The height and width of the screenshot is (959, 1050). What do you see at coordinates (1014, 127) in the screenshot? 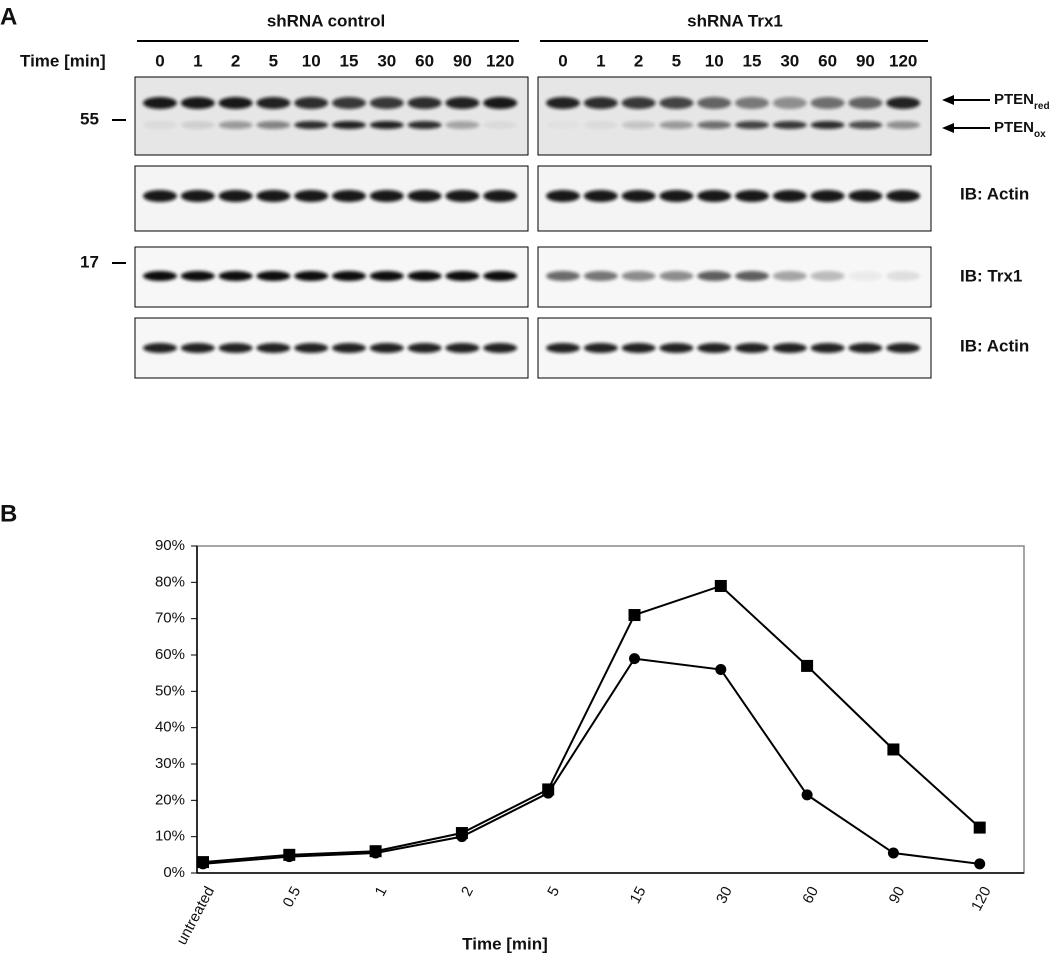
I see `pten-main: PTEN` at bounding box center [1014, 127].